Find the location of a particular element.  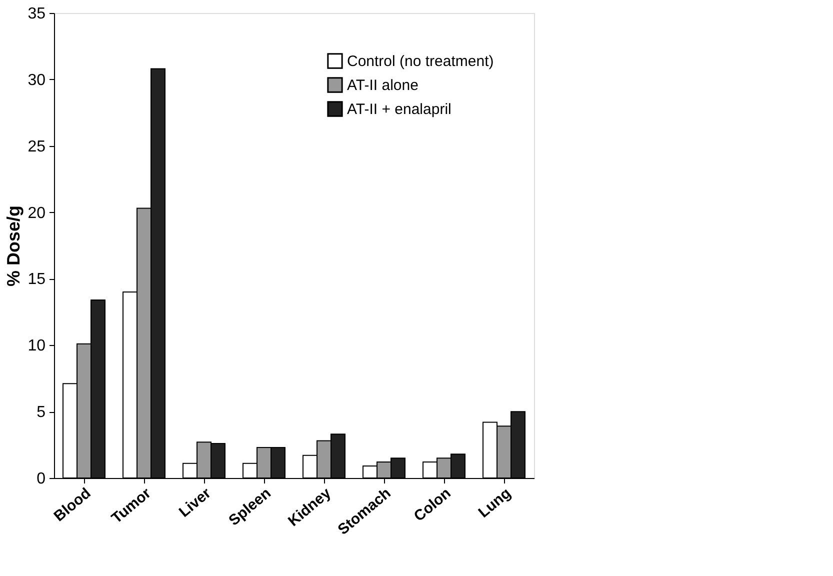

legend-label: AT-II + enalapril is located at coordinates (399, 109).